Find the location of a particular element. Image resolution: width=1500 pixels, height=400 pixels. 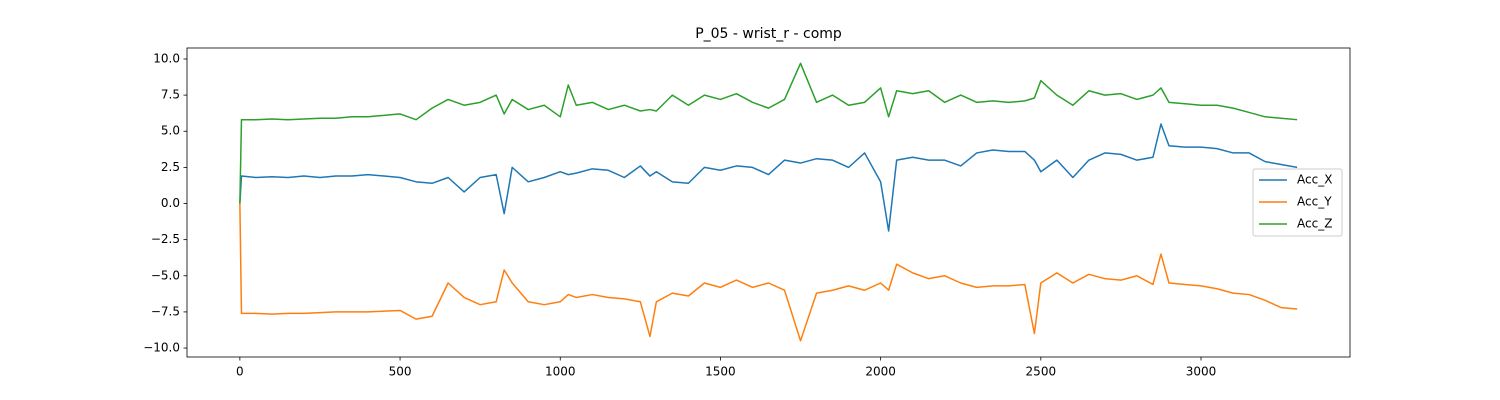

legend-box is located at coordinates (1297, 202).